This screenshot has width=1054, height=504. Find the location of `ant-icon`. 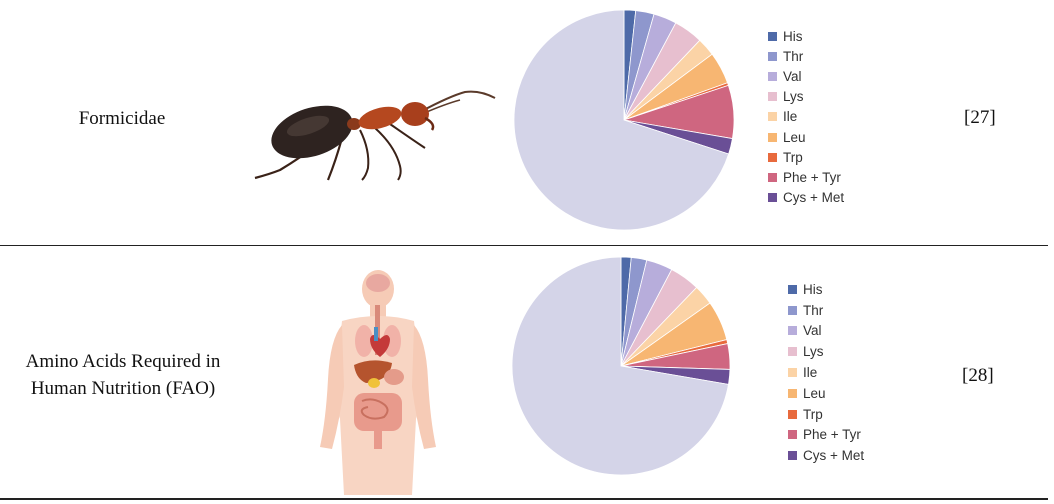

ant-icon is located at coordinates (375, 135).